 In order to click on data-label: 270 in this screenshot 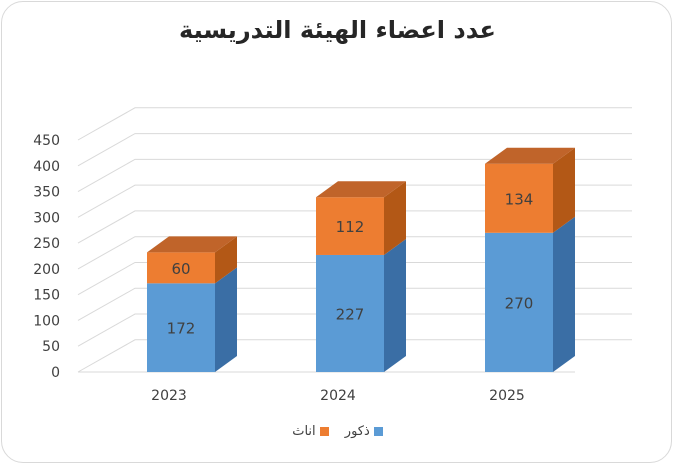, I will do `click(519, 303)`.